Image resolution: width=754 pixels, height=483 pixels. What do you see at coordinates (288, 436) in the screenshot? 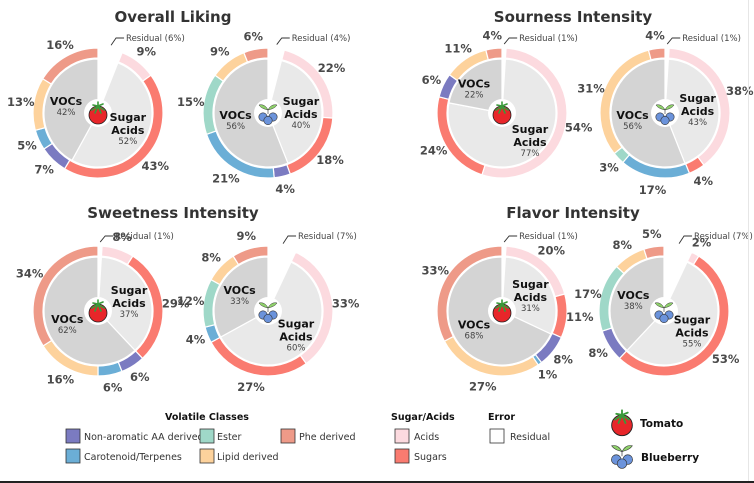
I see `legend-swatch-phe` at bounding box center [288, 436].